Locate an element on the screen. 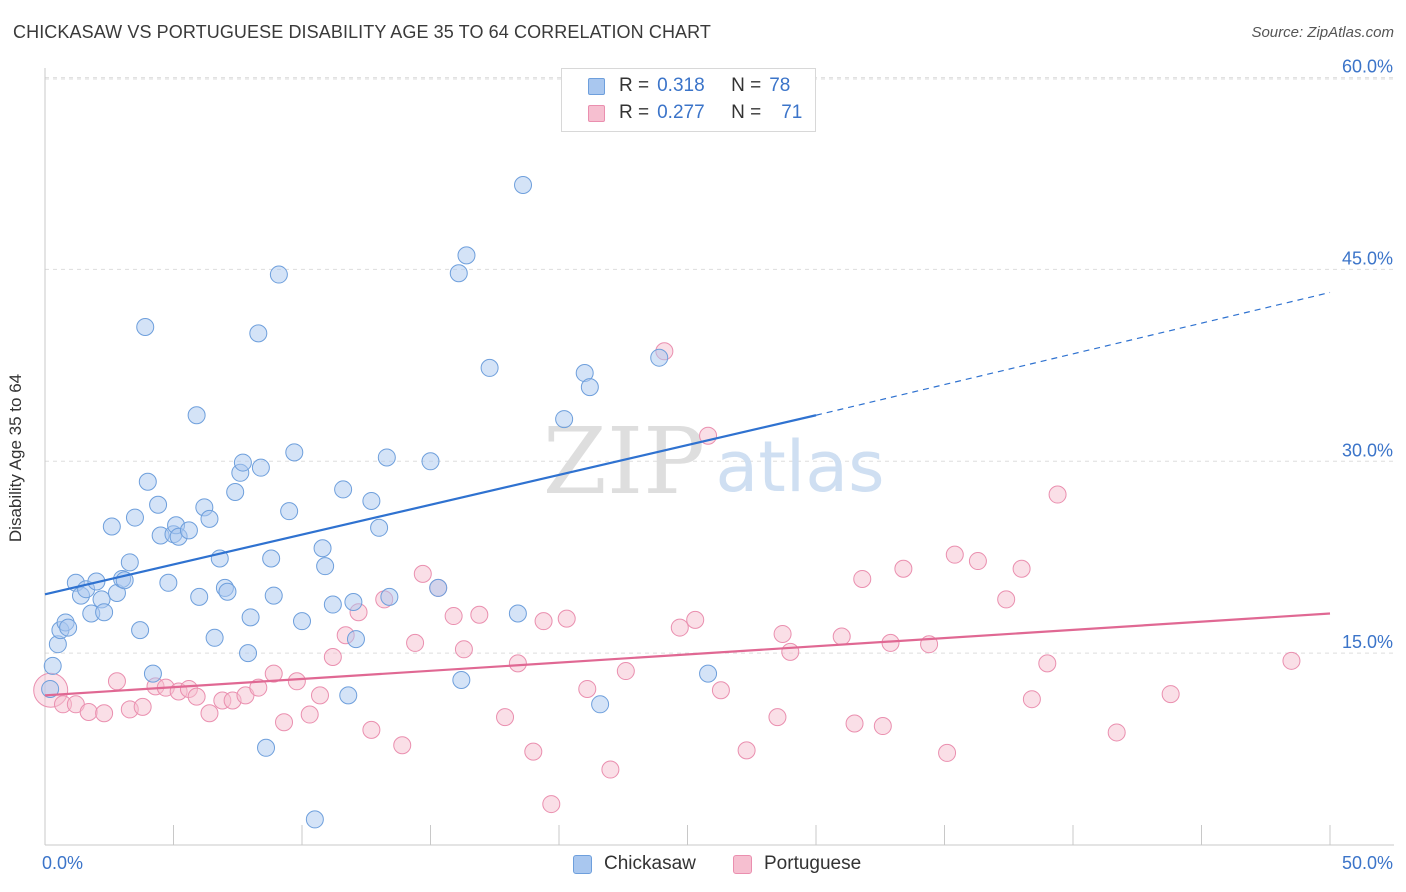 This screenshot has width=1406, height=892. y-tick-label: 30.0% is located at coordinates (1367, 450).